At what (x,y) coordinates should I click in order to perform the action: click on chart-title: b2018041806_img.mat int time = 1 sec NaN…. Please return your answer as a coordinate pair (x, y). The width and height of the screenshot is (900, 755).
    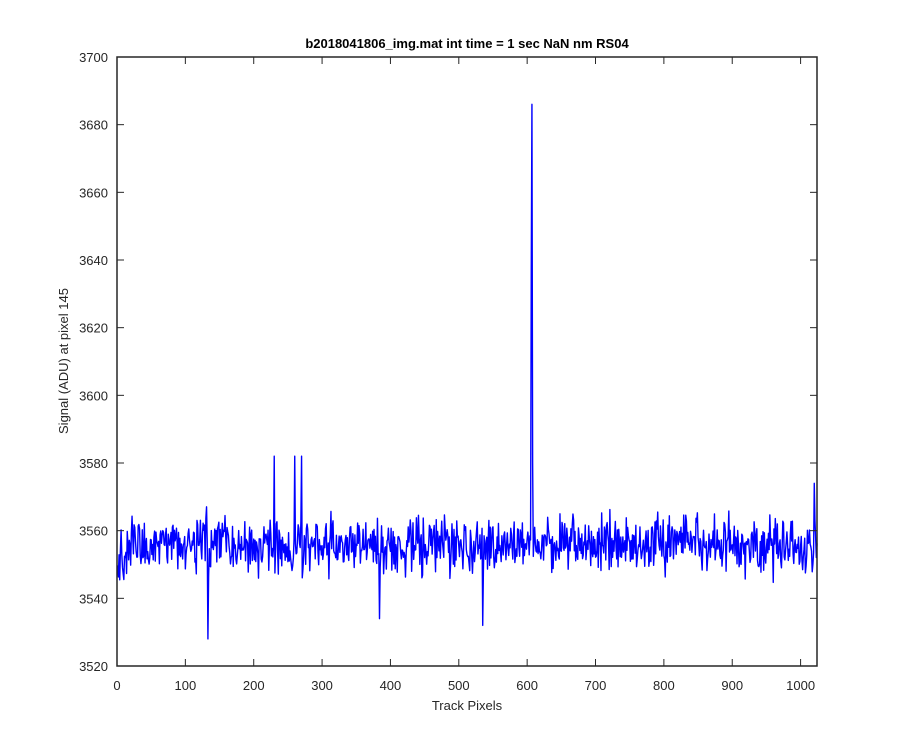
    Looking at the image, I should click on (467, 43).